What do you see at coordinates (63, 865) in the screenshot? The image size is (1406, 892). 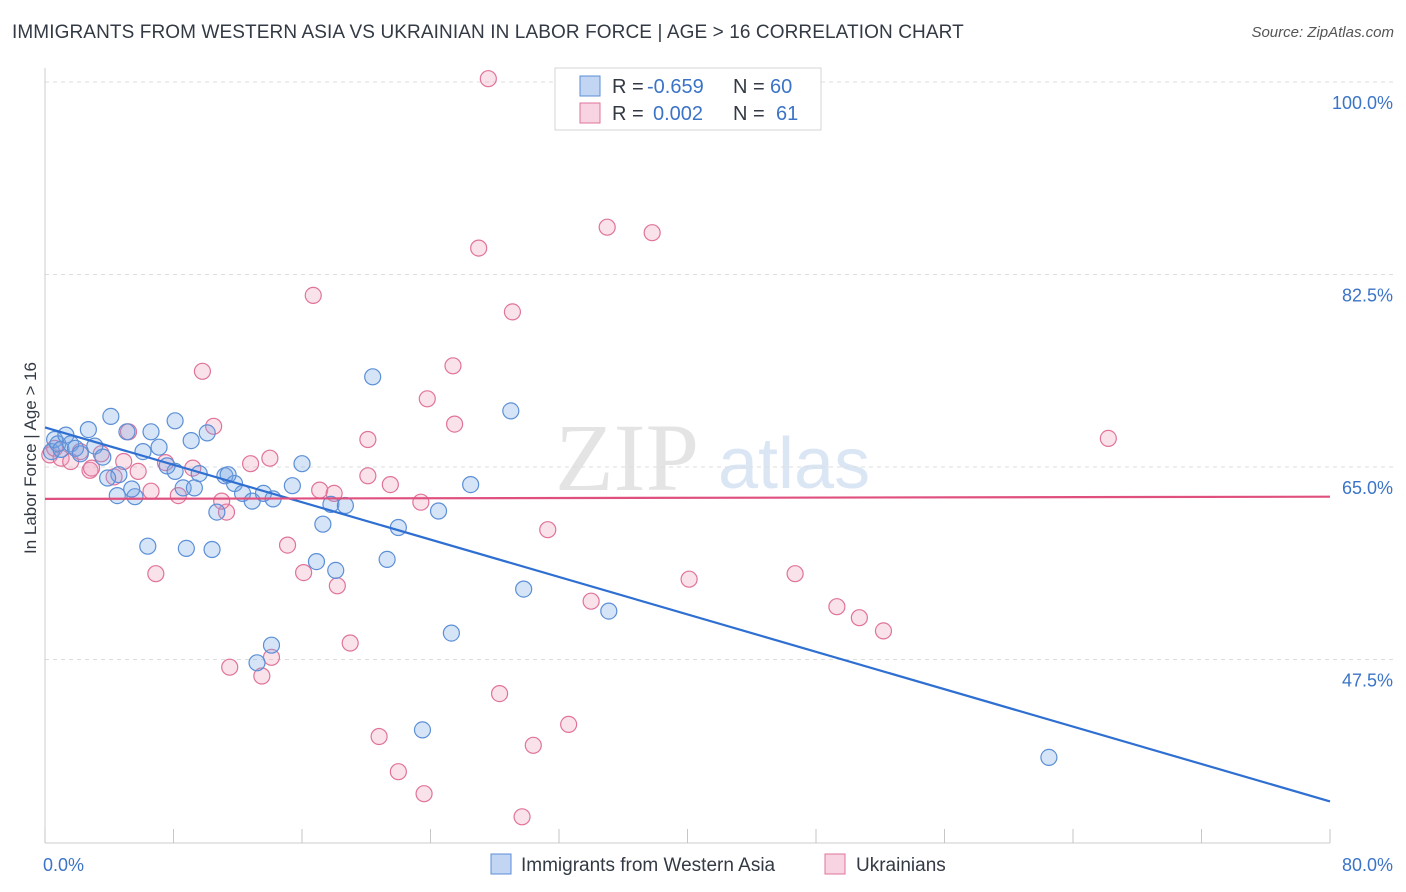 I see `x-tick-label: 0.0%` at bounding box center [63, 865].